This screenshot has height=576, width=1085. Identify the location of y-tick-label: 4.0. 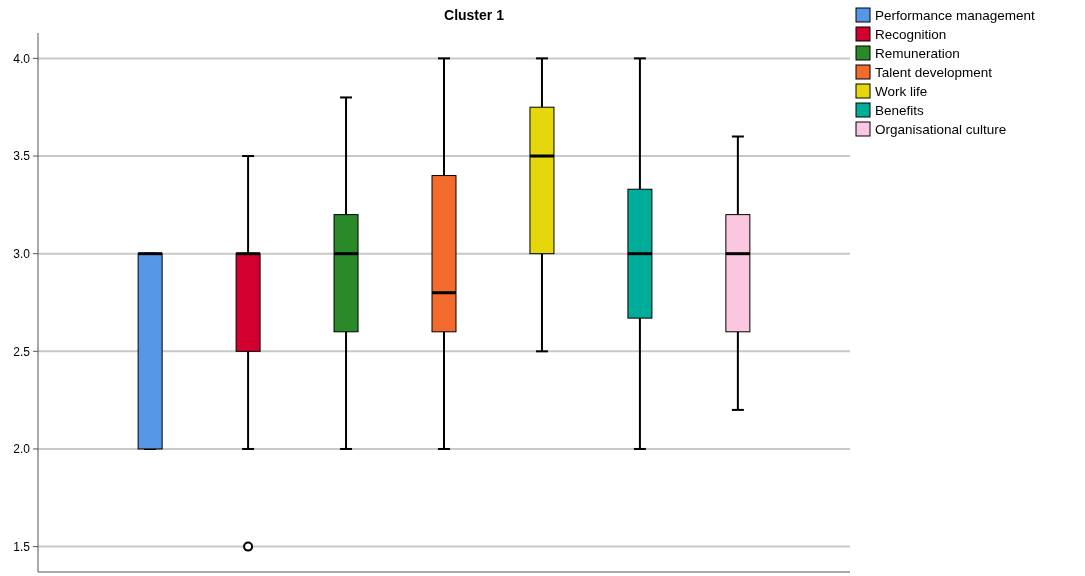
(22, 58).